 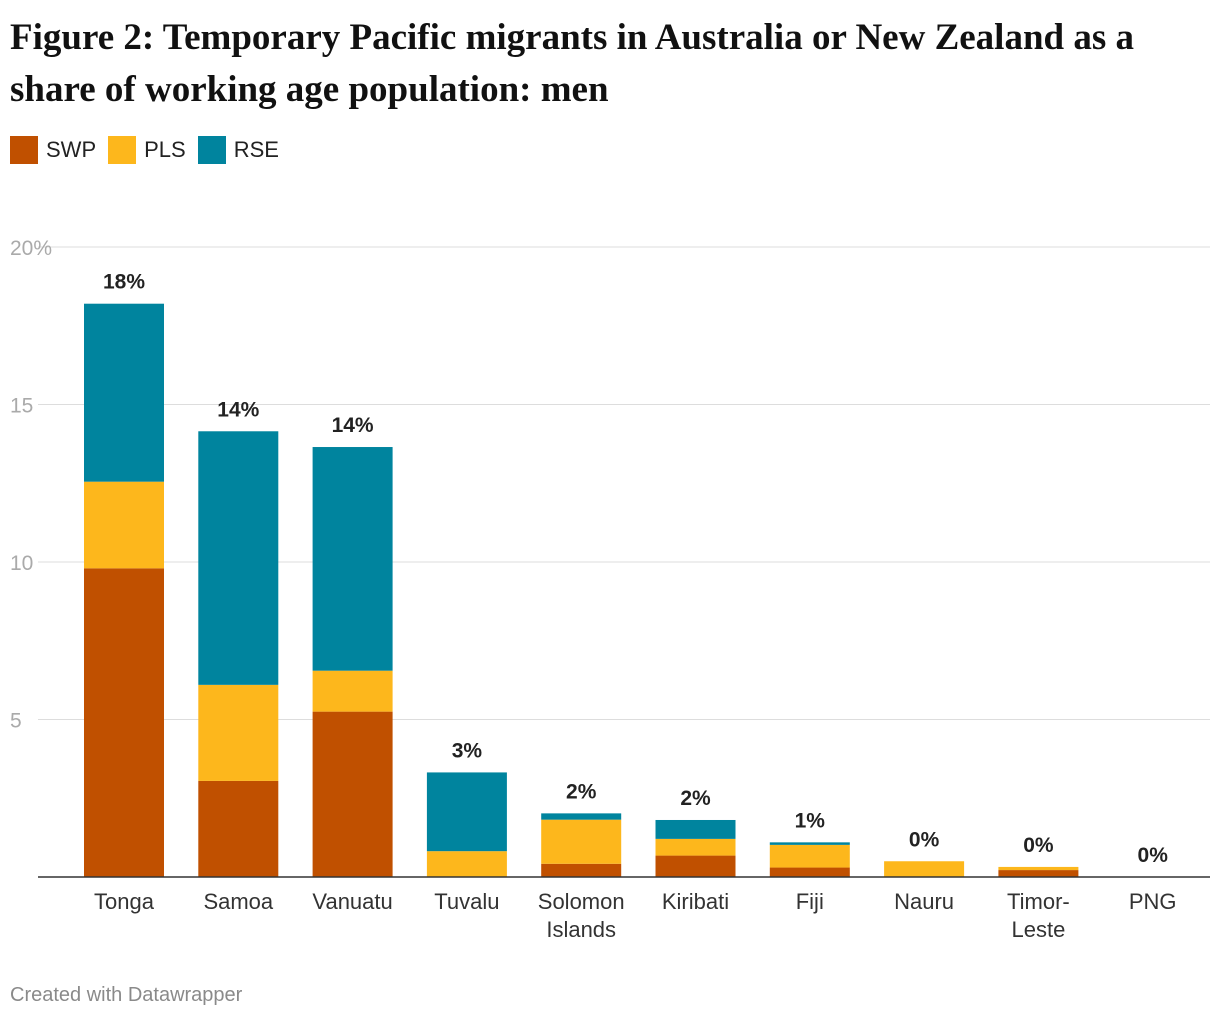 I want to click on legend-swatch-rse, so click(x=211, y=150).